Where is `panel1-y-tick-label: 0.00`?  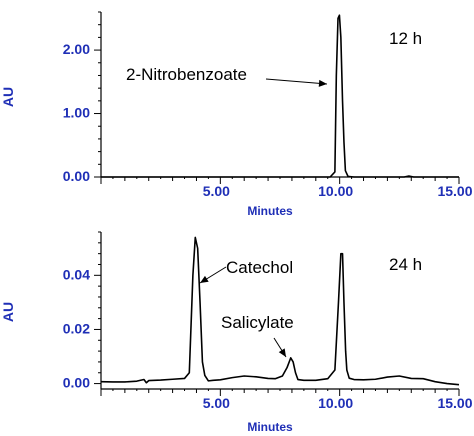
panel1-y-tick-label: 0.00 is located at coordinates (76, 176).